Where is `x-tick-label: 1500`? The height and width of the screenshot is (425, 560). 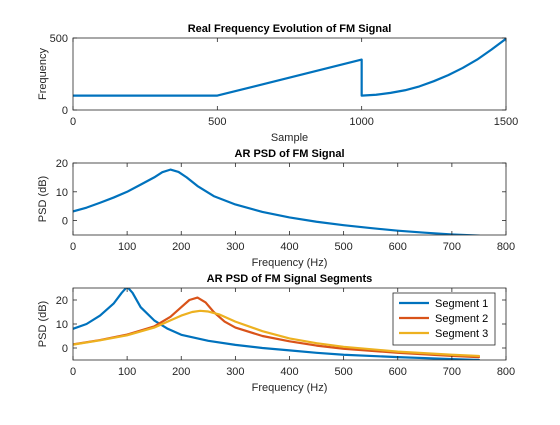
x-tick-label: 1500 is located at coordinates (506, 122).